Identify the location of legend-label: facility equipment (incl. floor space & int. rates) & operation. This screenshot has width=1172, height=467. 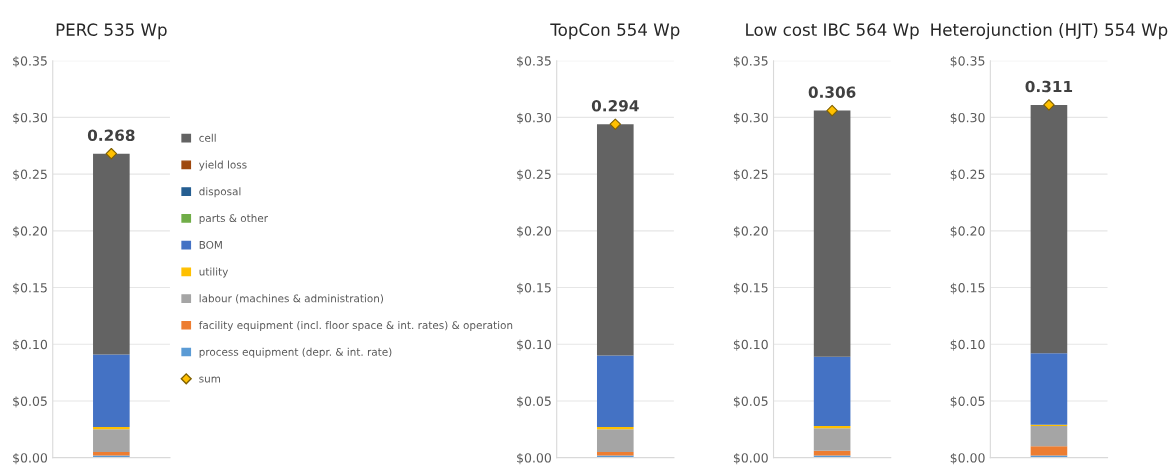
(355, 326).